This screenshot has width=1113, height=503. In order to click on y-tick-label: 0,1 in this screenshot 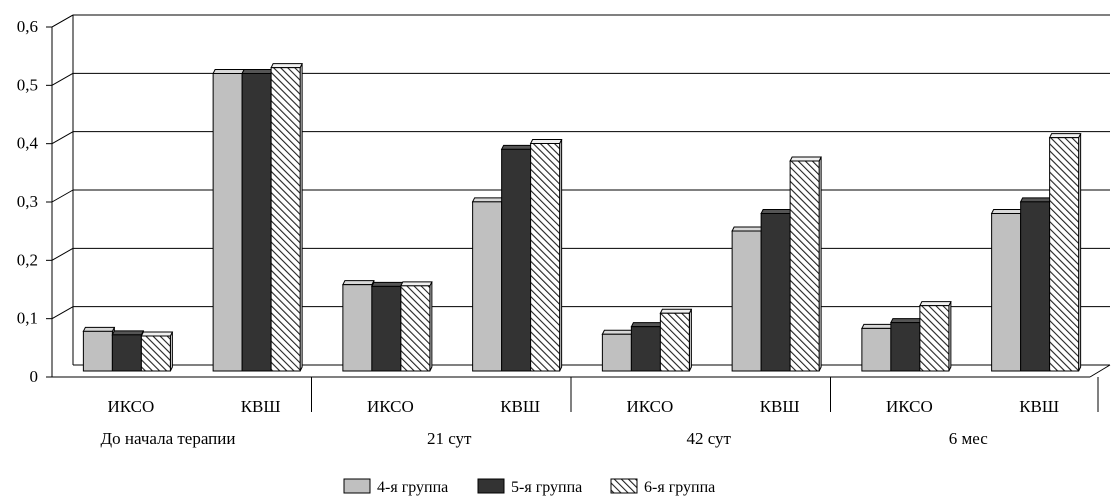, I will do `click(27, 318)`.